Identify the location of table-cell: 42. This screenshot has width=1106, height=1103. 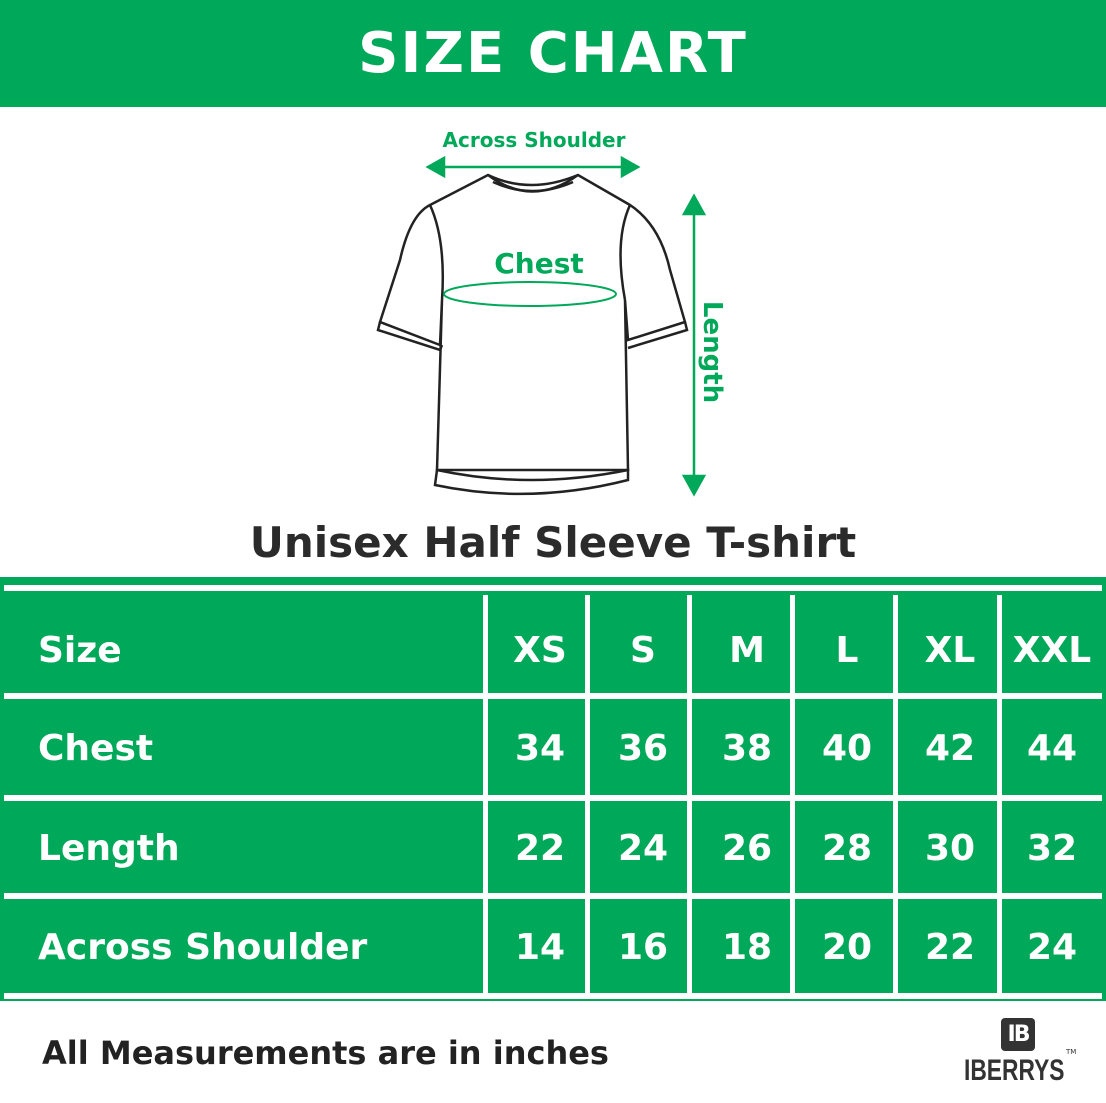
(950, 748).